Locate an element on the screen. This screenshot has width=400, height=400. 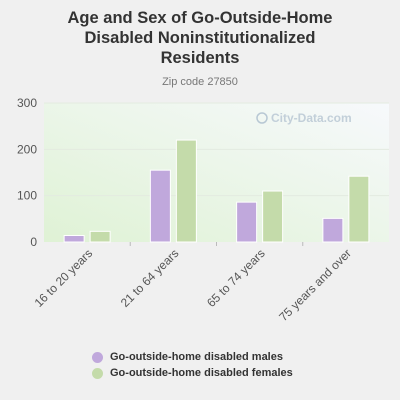
chart-subtitle: Zip code 27850 is located at coordinates (200, 82).